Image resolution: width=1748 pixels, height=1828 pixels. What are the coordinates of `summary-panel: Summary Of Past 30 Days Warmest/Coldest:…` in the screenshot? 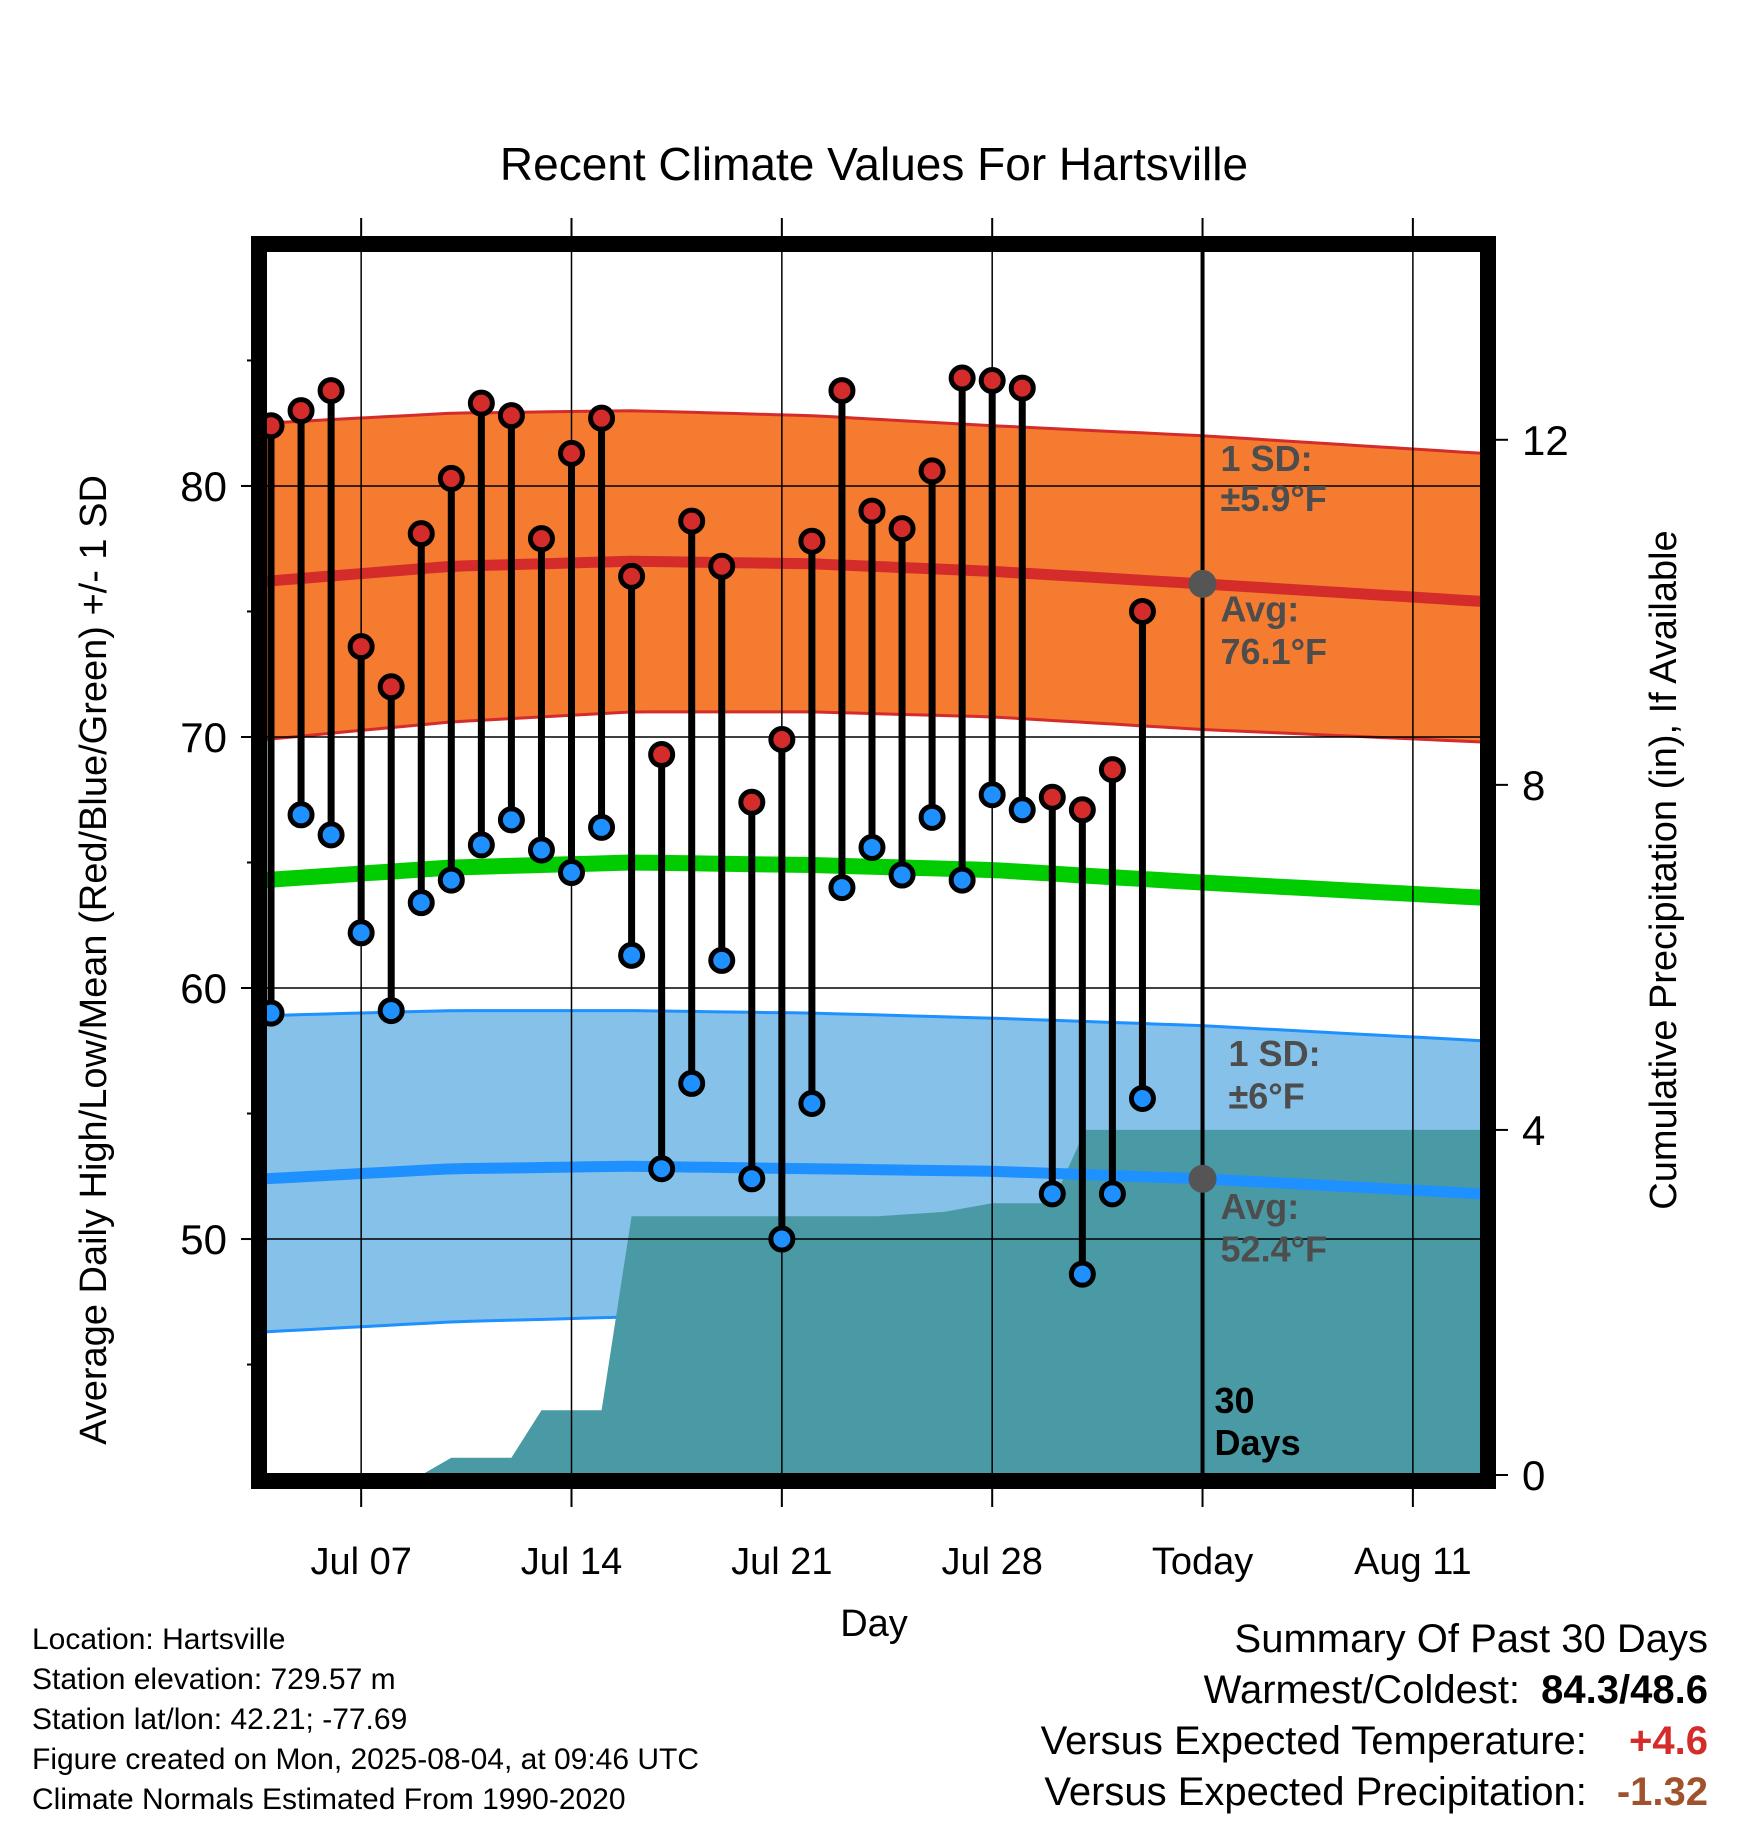 It's located at (1374, 1716).